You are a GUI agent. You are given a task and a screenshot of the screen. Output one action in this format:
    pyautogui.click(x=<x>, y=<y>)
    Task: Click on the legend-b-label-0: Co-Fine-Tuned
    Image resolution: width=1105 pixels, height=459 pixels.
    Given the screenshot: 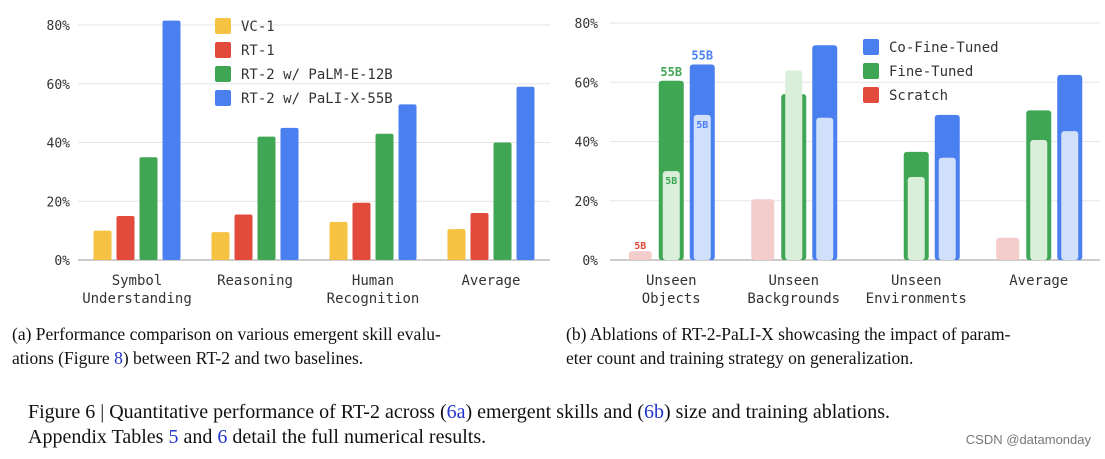 What is the action you would take?
    pyautogui.click(x=944, y=48)
    